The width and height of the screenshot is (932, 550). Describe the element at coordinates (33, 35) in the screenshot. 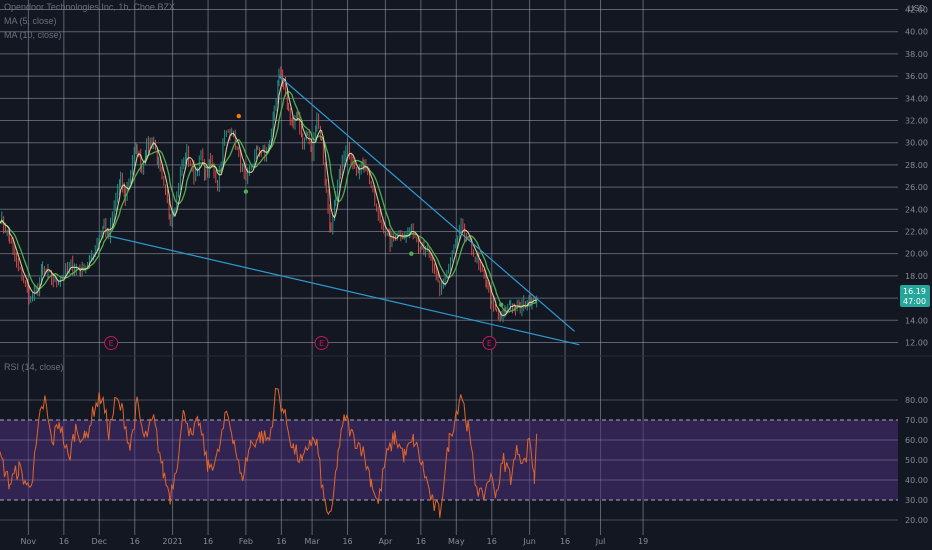

I see `ma10-legend: MA (10, close)` at that location.